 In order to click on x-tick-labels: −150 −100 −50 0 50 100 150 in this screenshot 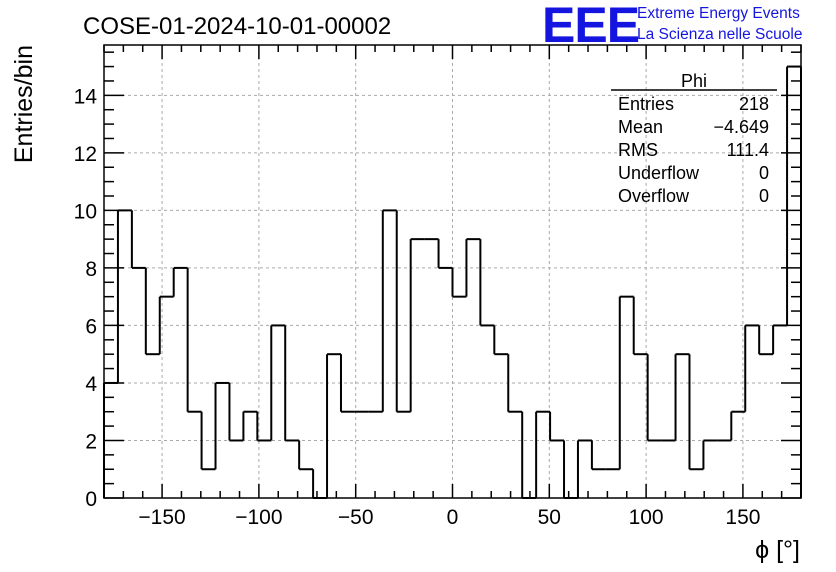, I will do `click(449, 517)`.